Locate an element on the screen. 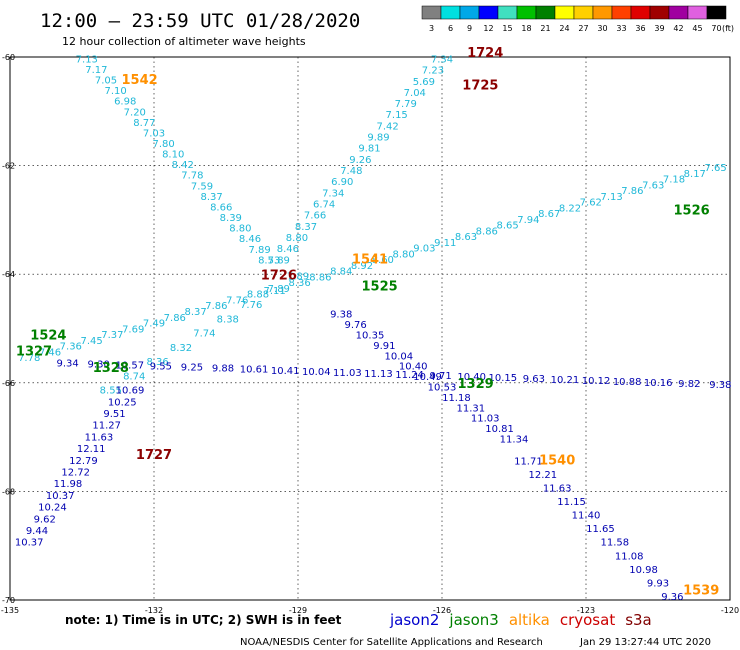 The image size is (740, 650). pass-time-label: 1725 is located at coordinates (480, 86).